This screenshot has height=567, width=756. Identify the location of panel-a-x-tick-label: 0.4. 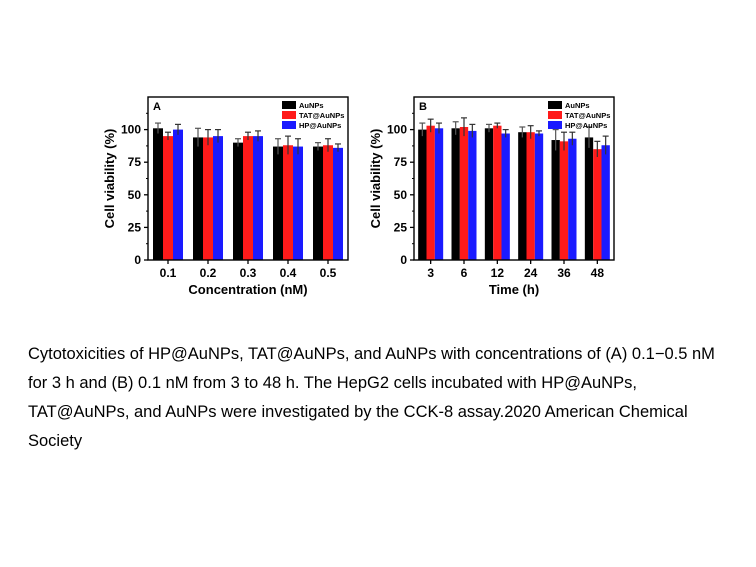
(288, 273).